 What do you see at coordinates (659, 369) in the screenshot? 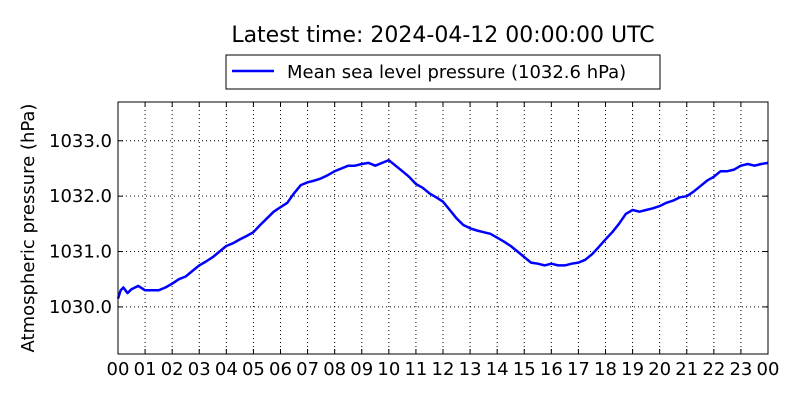
I see `x-tick-label: 20` at bounding box center [659, 369].